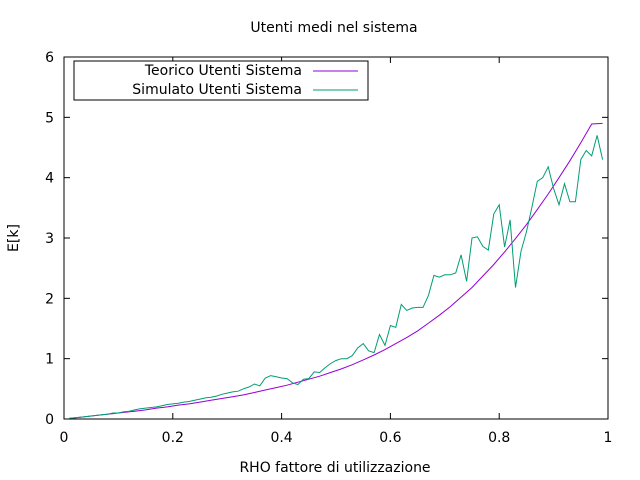  What do you see at coordinates (64, 438) in the screenshot?
I see `x-tick-label: 0` at bounding box center [64, 438].